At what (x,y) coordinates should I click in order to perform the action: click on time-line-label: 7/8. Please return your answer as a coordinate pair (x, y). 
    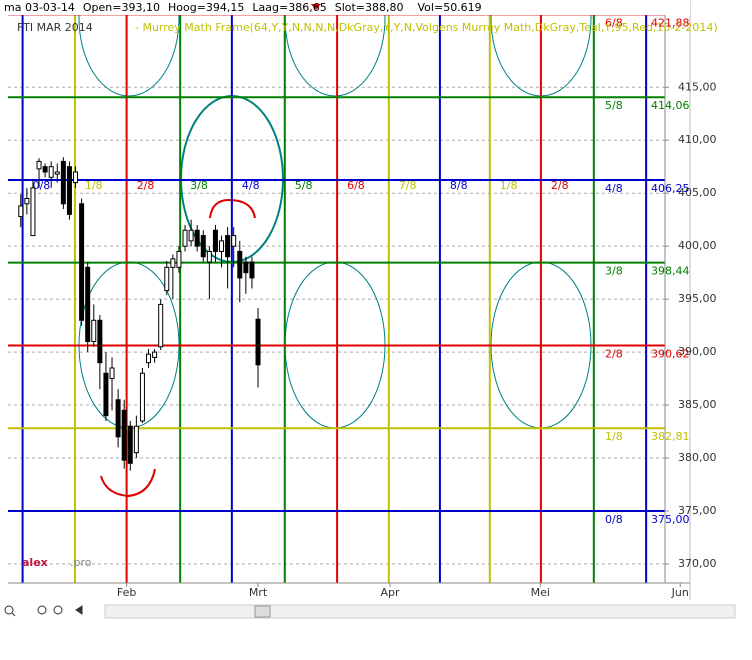
    Looking at the image, I should click on (408, 185).